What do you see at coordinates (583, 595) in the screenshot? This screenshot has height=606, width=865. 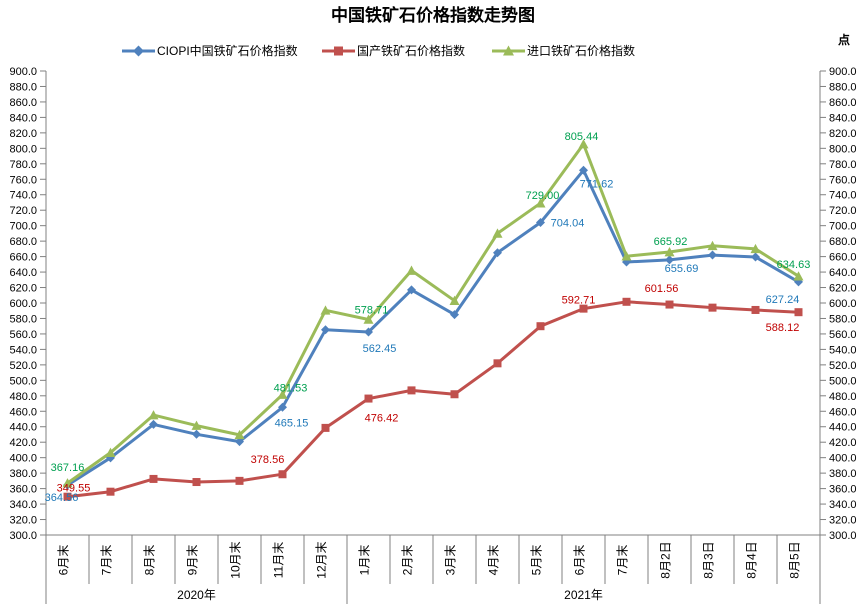 I see `year-group-label: 2021年` at bounding box center [583, 595].